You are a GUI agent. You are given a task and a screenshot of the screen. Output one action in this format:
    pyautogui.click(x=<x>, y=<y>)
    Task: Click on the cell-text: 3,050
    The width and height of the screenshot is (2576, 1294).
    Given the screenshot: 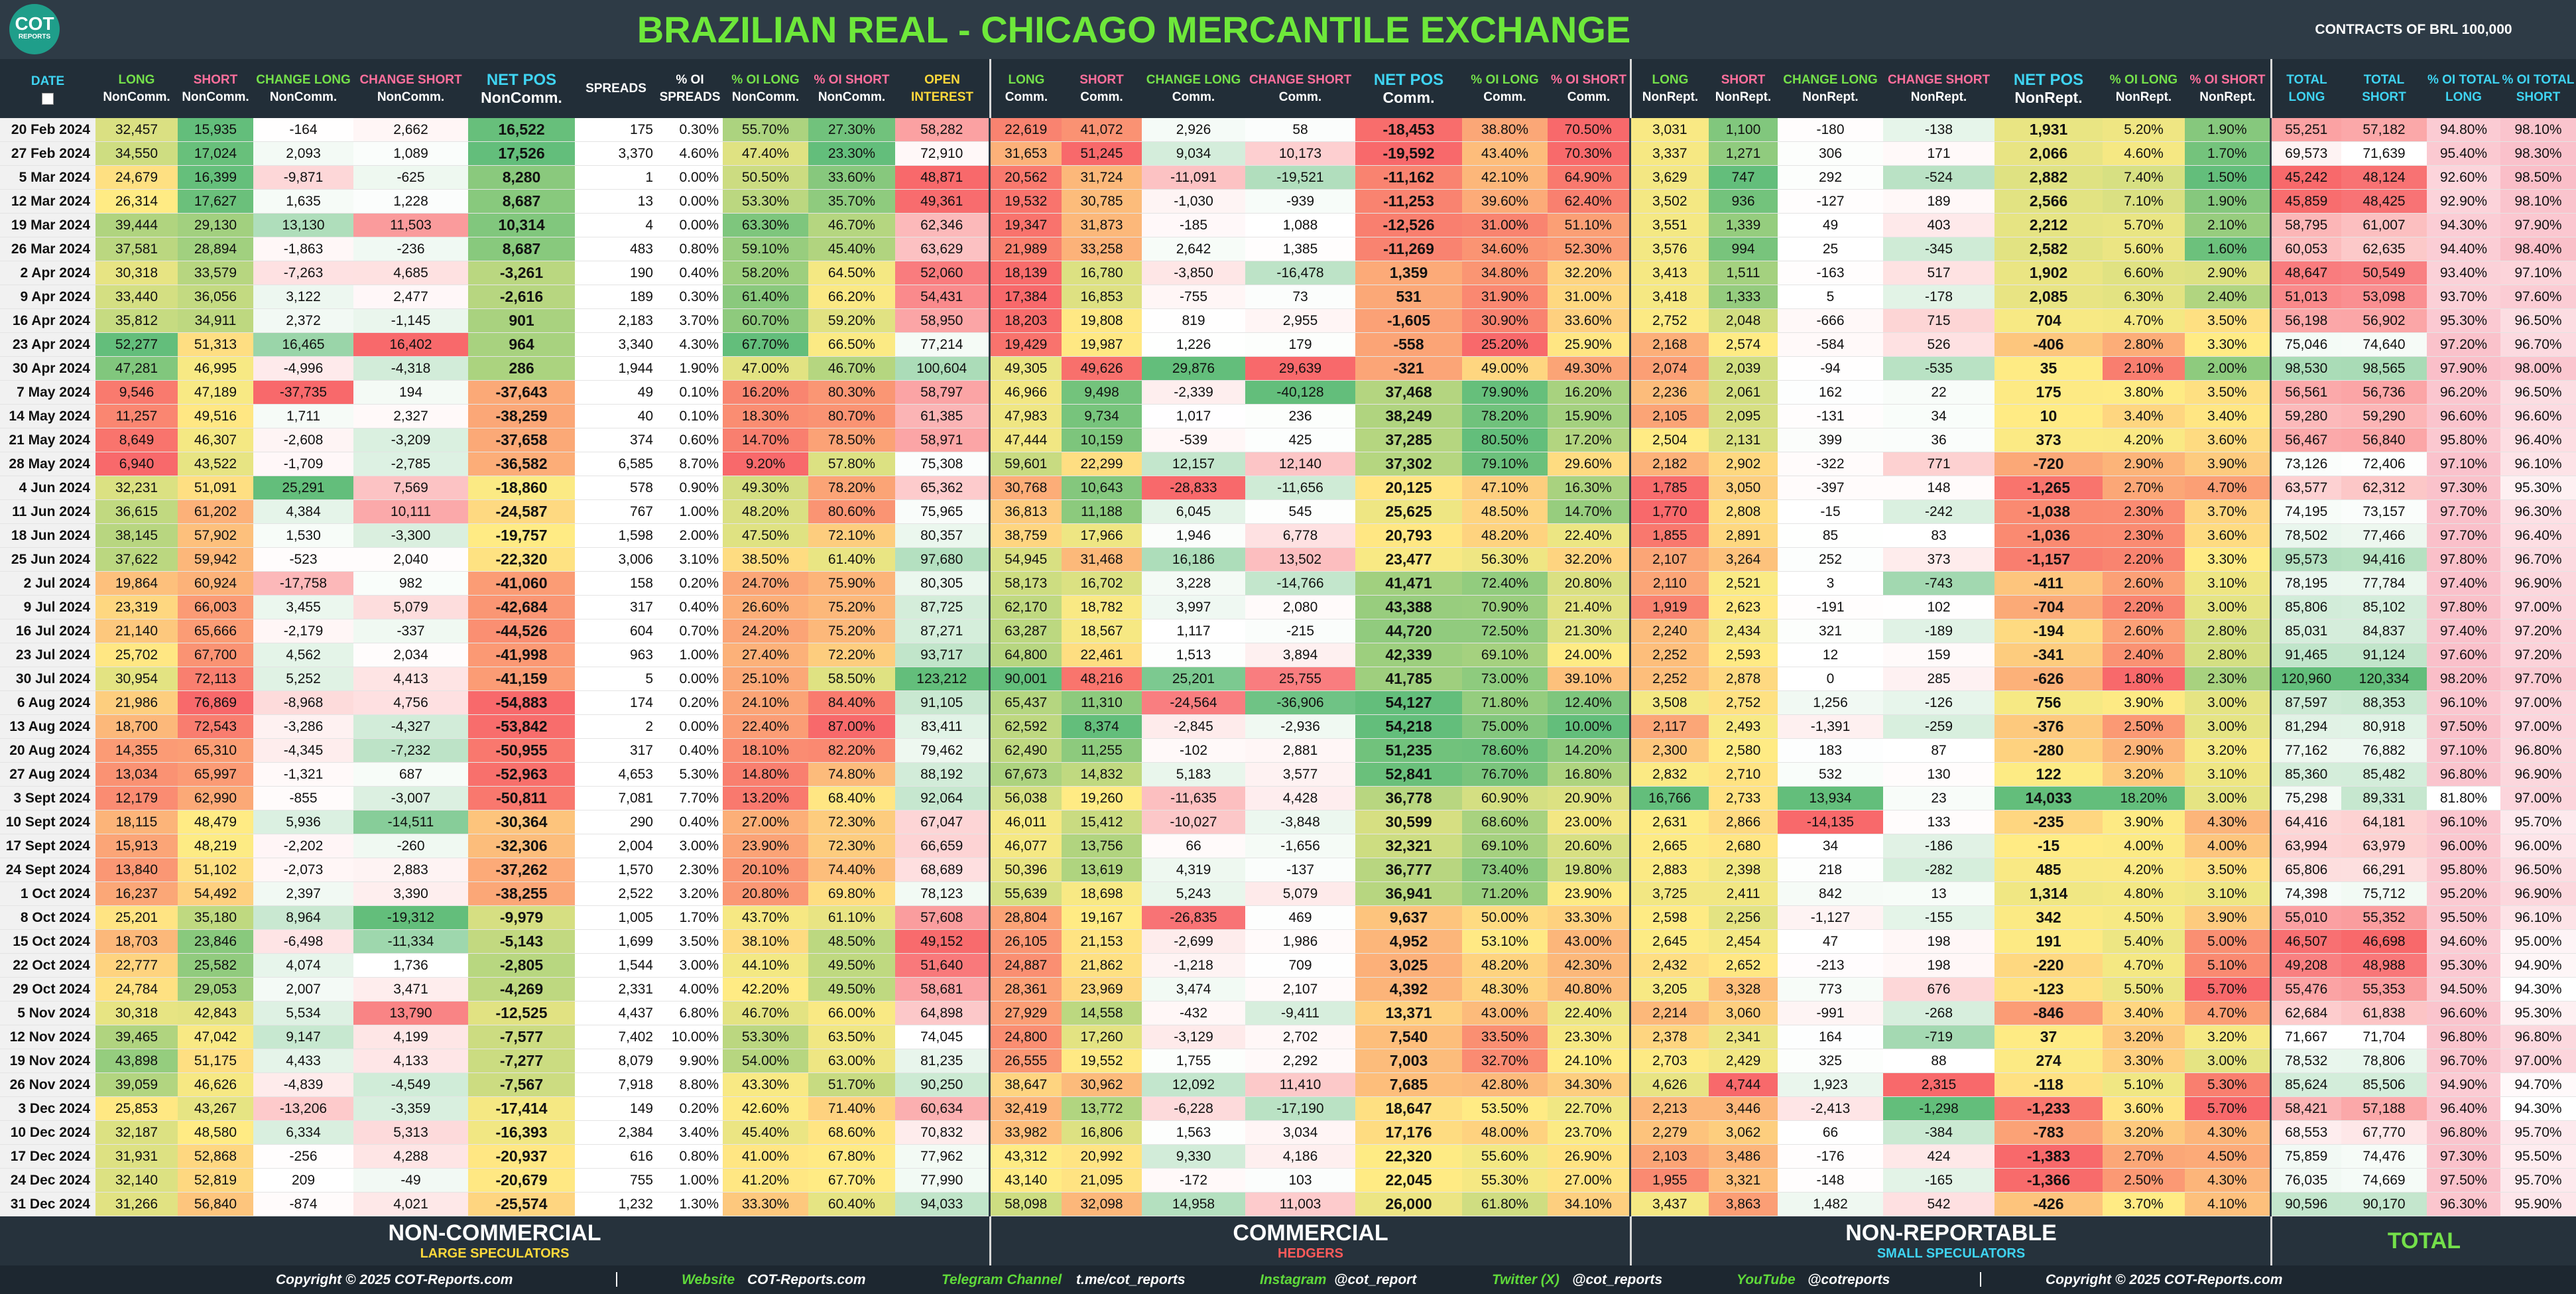 What is the action you would take?
    pyautogui.click(x=1743, y=488)
    